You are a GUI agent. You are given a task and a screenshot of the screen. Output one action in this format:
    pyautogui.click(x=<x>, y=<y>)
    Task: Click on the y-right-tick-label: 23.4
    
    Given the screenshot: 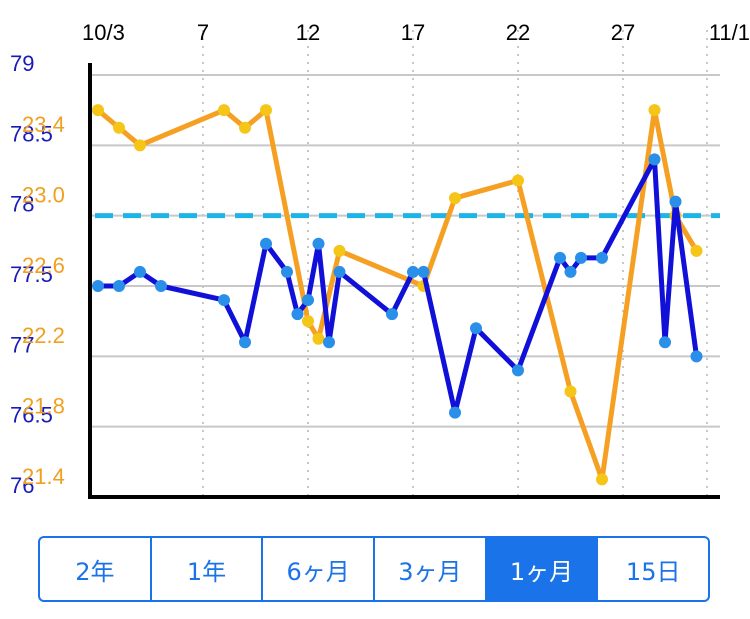 What is the action you would take?
    pyautogui.click(x=43, y=124)
    